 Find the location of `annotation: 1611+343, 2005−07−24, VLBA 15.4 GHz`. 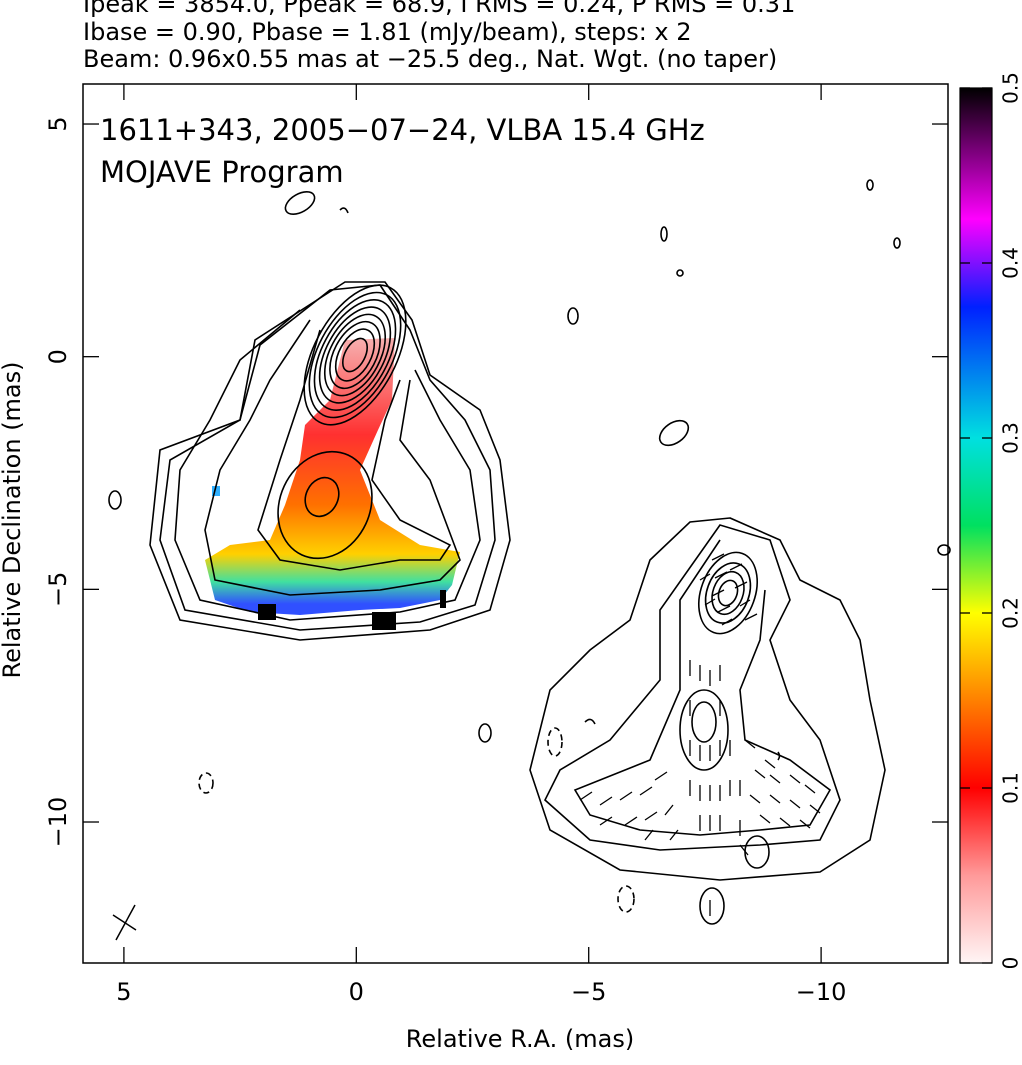

annotation: 1611+343, 2005−07−24, VLBA 15.4 GHz is located at coordinates (402, 130).